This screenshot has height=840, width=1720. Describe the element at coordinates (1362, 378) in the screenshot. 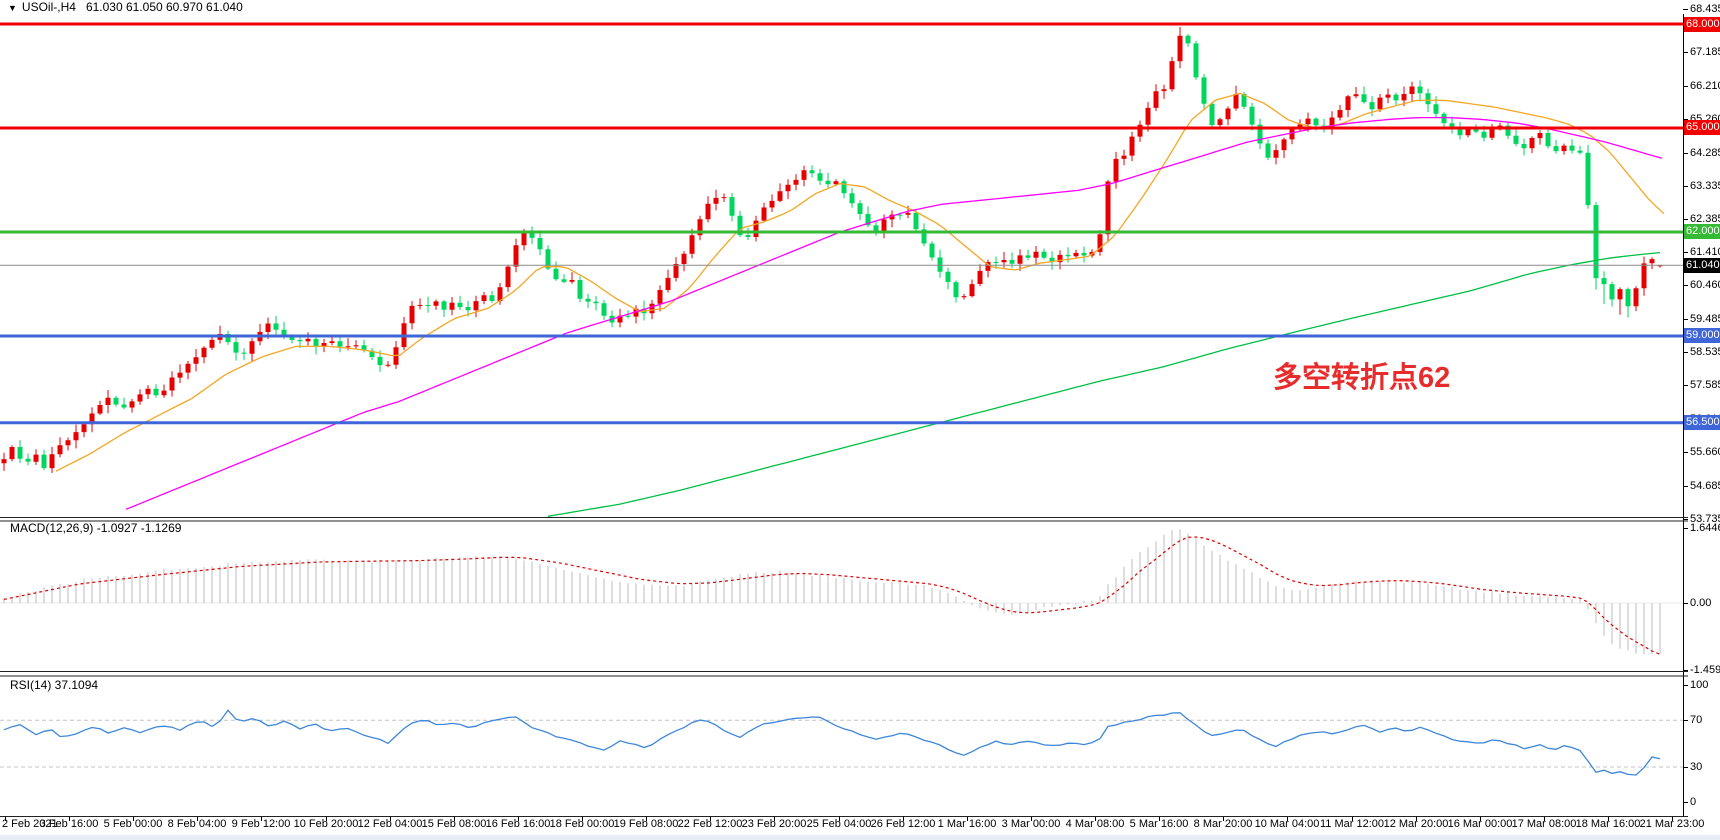

I see `chart-annotation-text: 多空转折点62` at that location.